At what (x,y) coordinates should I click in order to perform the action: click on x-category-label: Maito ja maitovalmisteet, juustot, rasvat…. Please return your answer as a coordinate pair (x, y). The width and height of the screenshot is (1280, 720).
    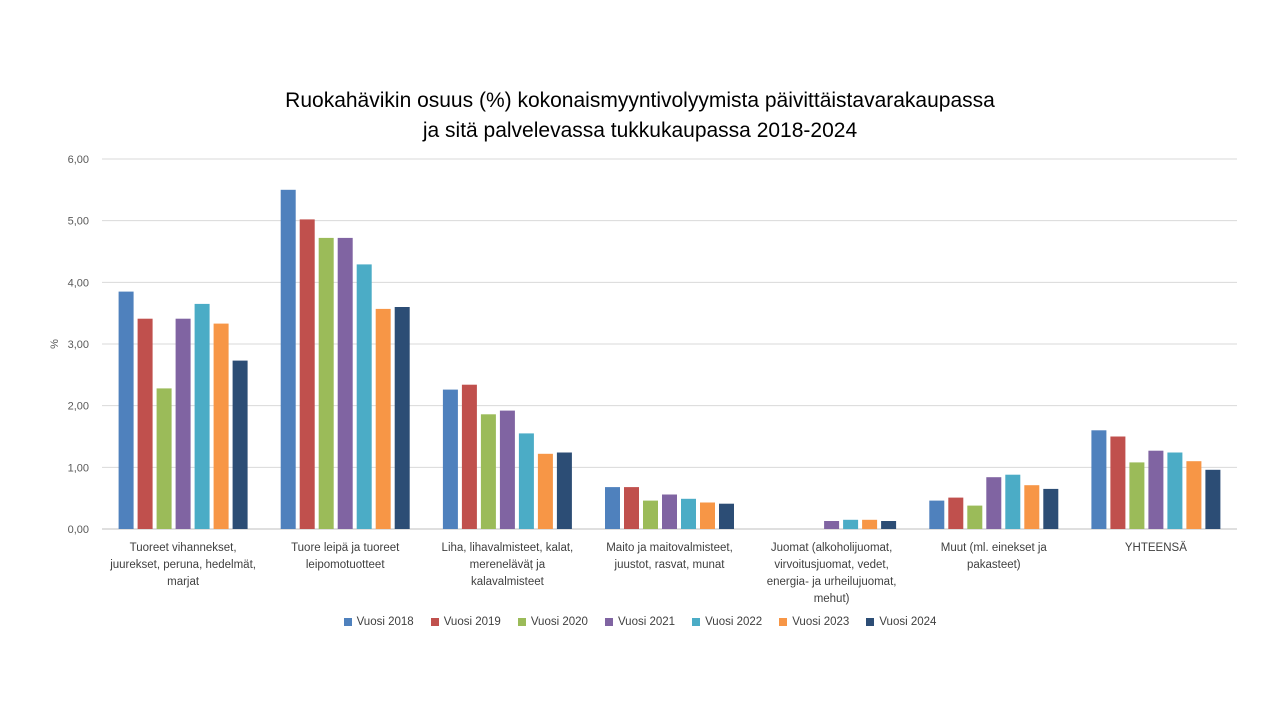
    Looking at the image, I should click on (669, 556).